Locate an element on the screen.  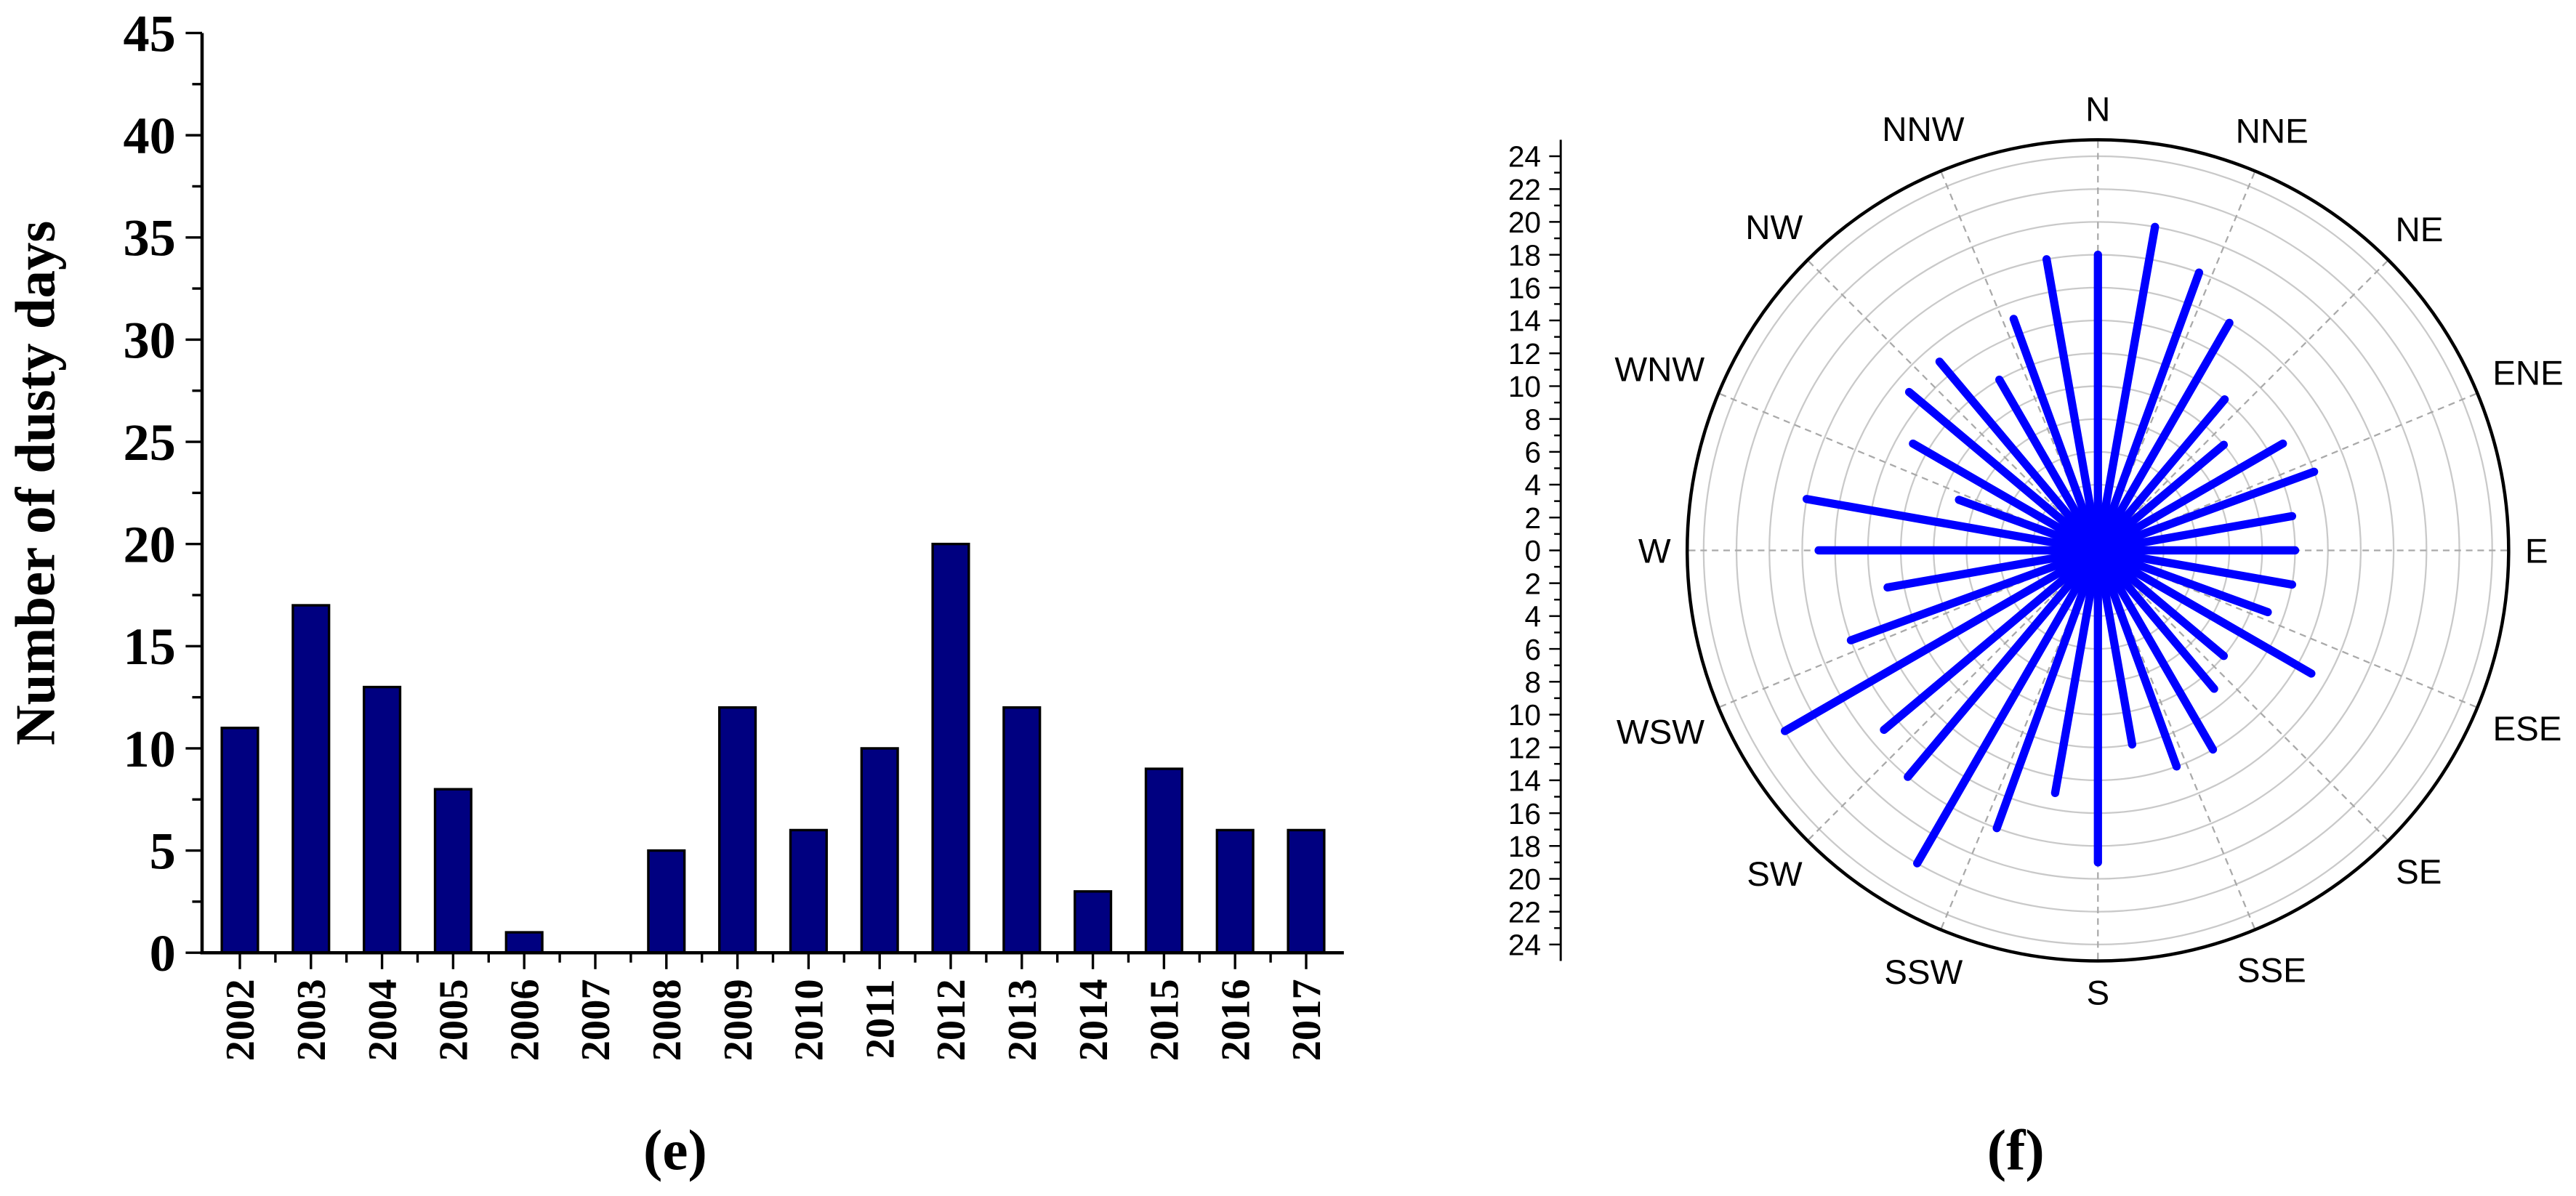
x-tick-label: 2009 is located at coordinates (738, 1020).